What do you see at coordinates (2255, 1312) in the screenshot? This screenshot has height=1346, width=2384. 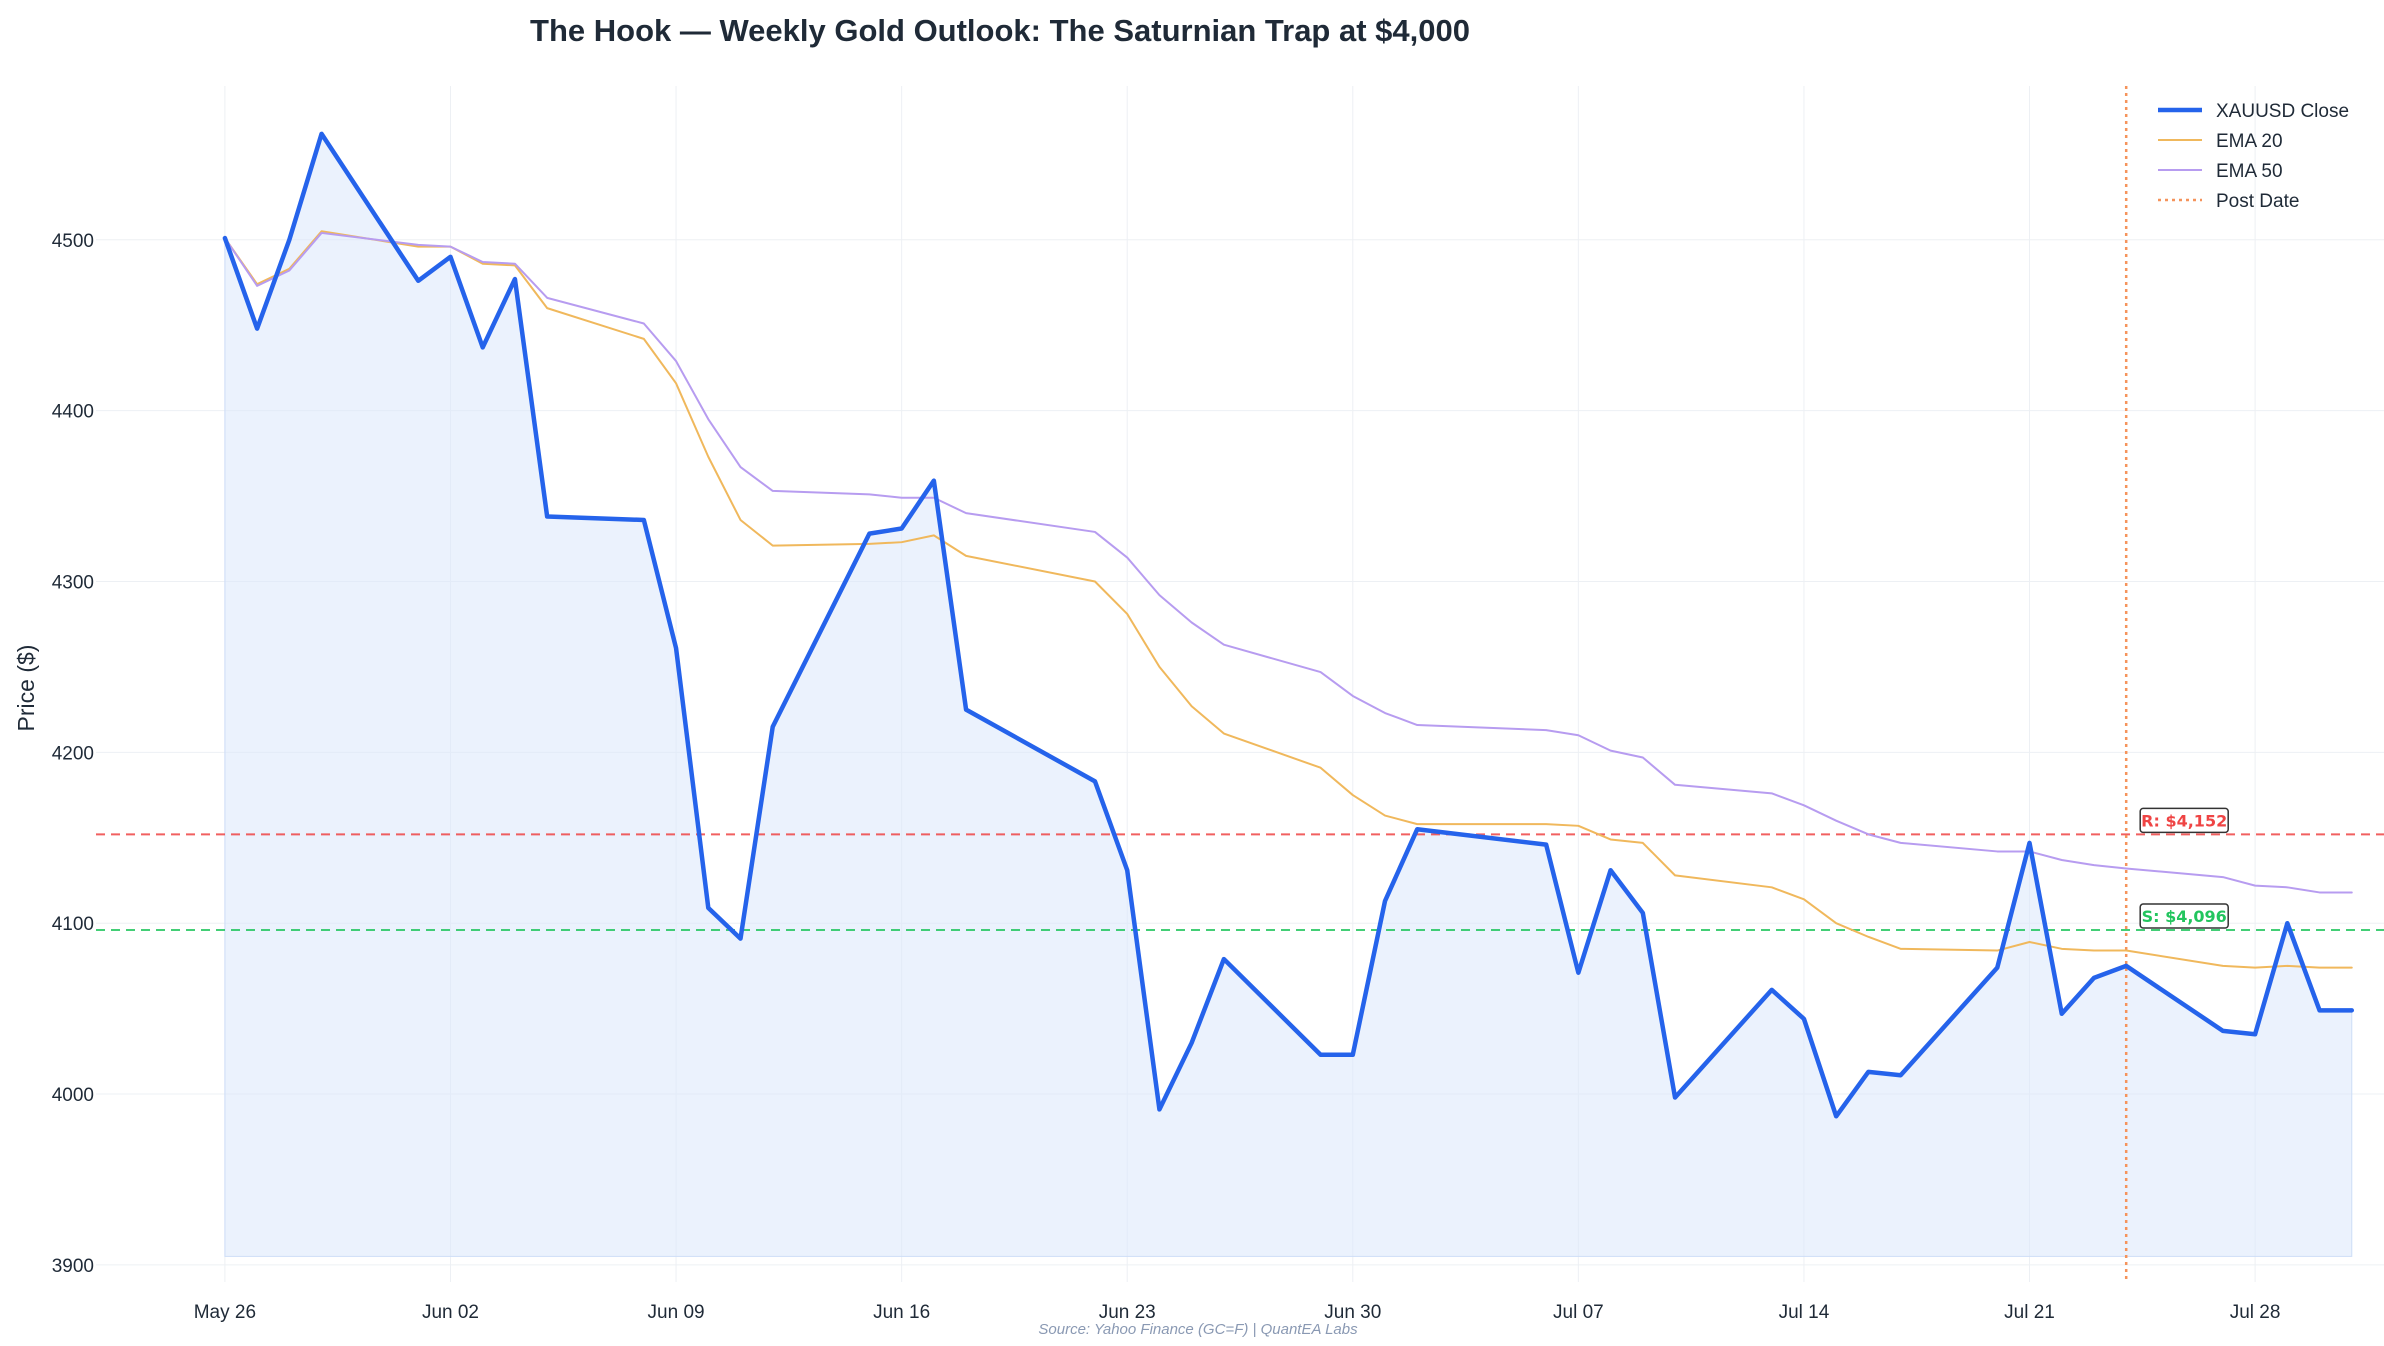 I see `x-tick-label: Jul 28` at bounding box center [2255, 1312].